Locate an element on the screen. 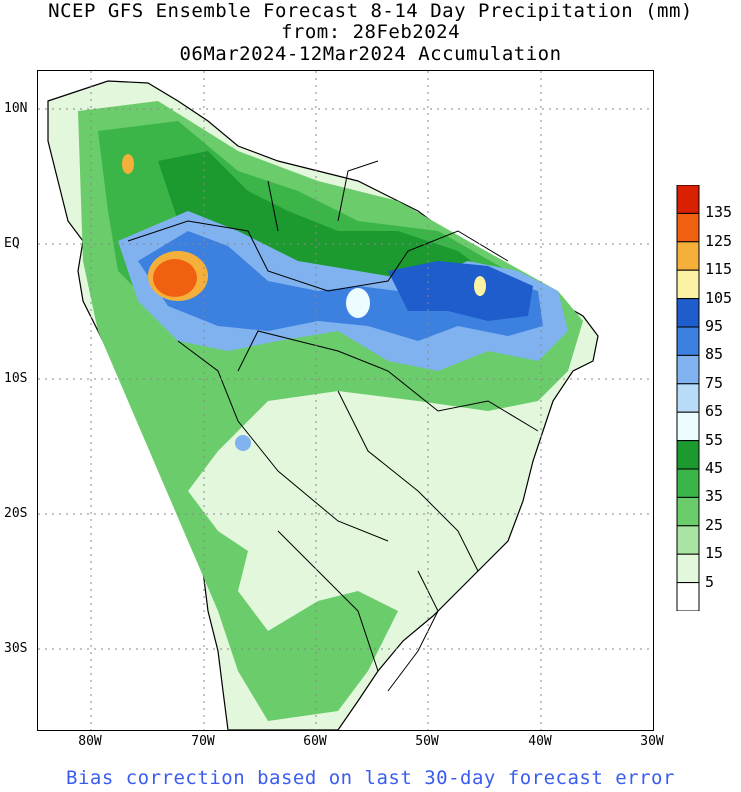  color-legend-label: 125 is located at coordinates (719, 240).